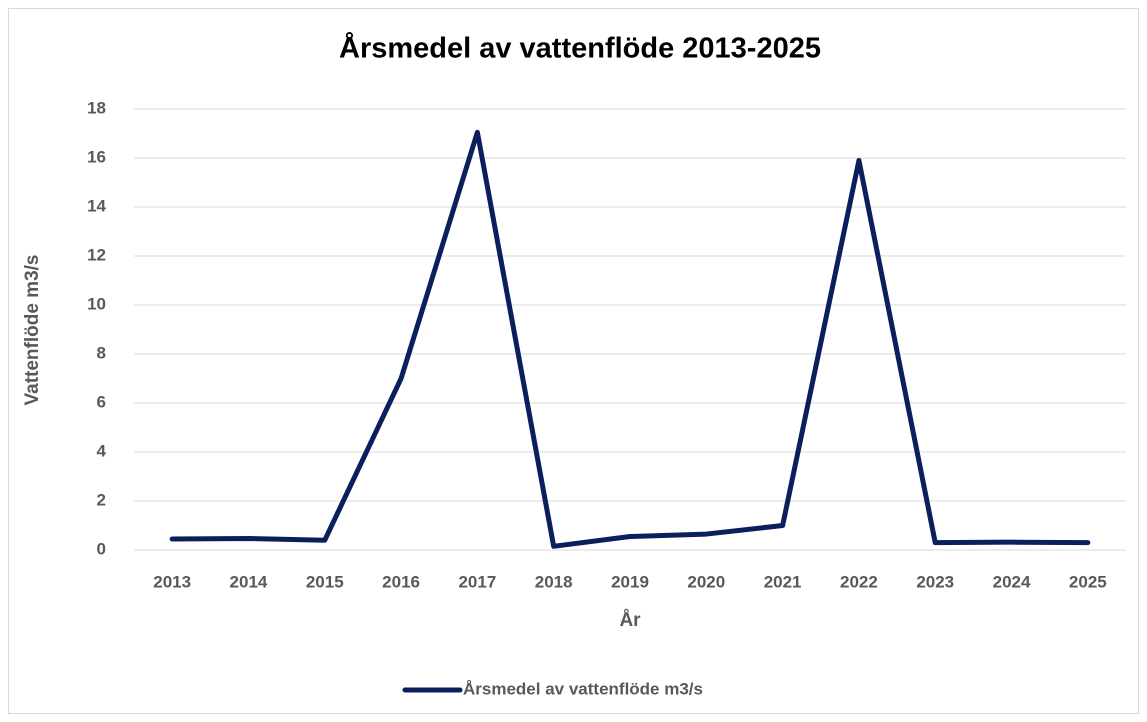 The height and width of the screenshot is (722, 1147). I want to click on y-tick-label: 0, so click(101, 548).